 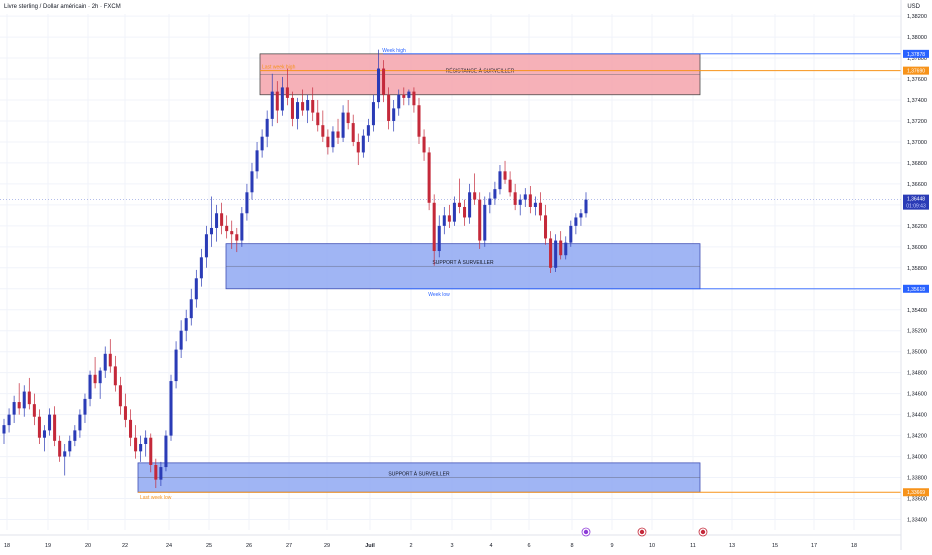 What do you see at coordinates (917, 248) in the screenshot?
I see `price-tick-label: 1,36000` at bounding box center [917, 248].